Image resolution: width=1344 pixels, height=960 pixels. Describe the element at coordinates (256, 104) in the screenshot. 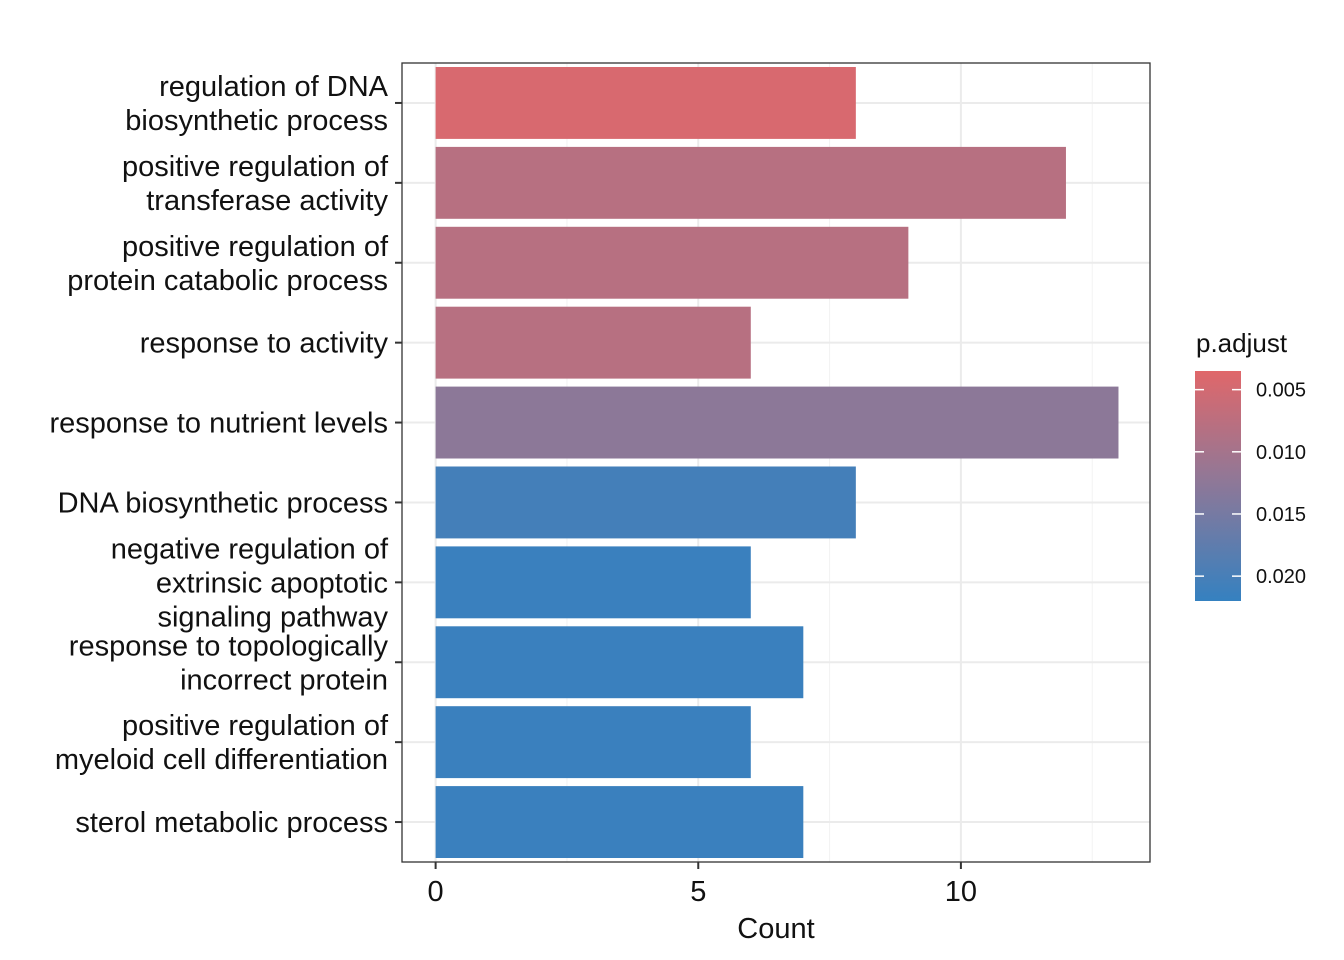

I see `category-label: regulation of DNA biosynthetic process` at that location.